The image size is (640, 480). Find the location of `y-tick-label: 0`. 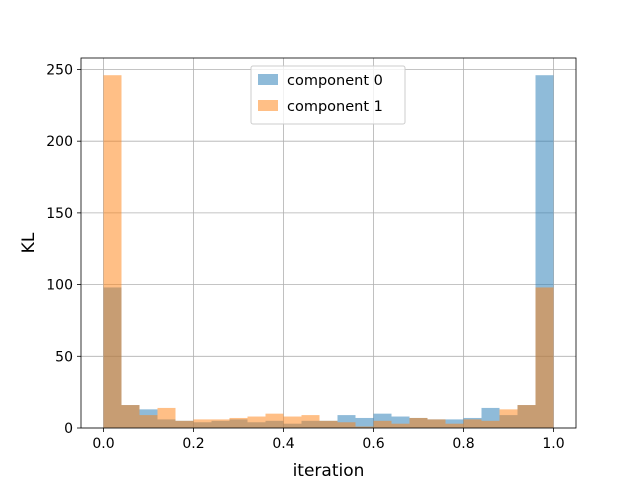

y-tick-label: 0 is located at coordinates (68, 429).